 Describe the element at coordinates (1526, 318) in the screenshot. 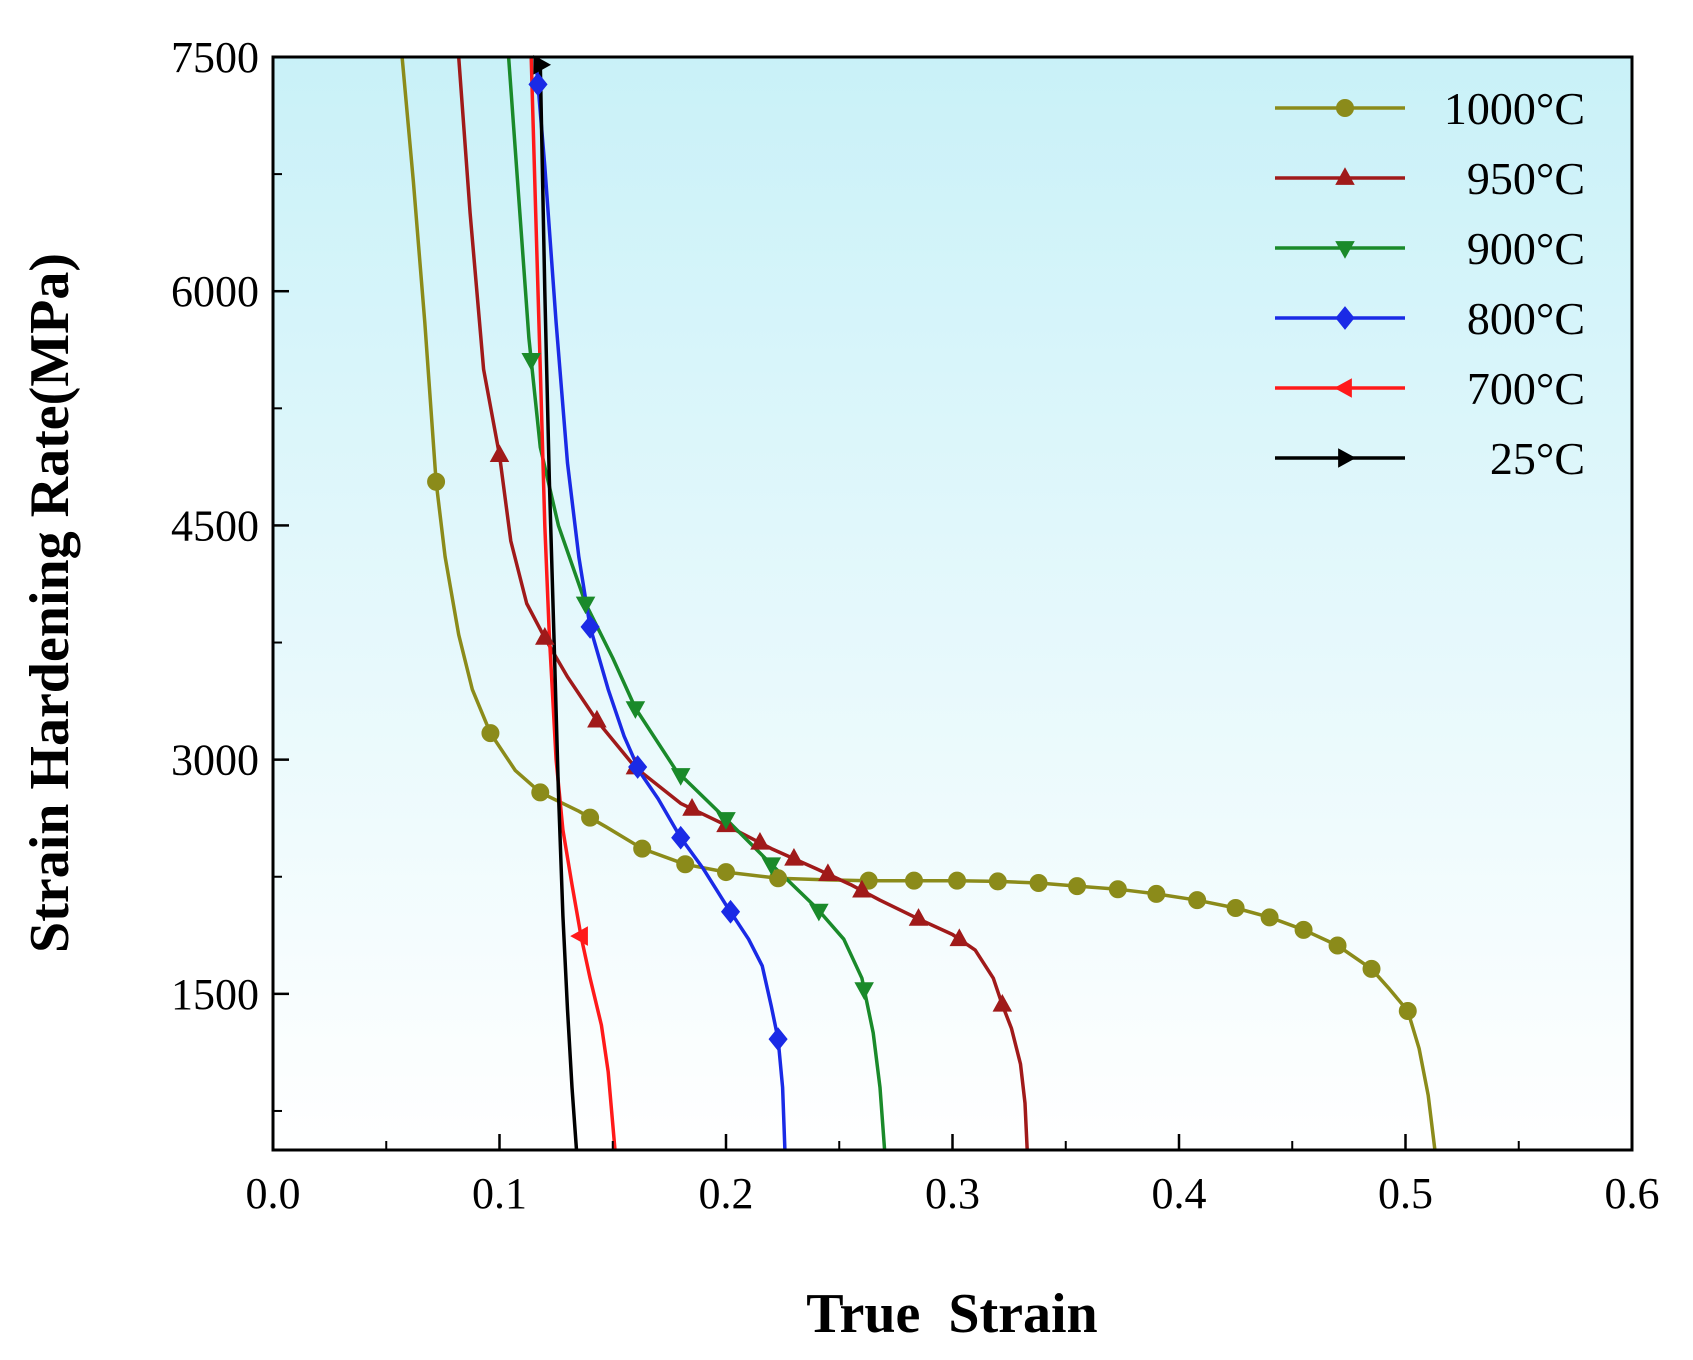

I see `legend-label: 800°C` at that location.